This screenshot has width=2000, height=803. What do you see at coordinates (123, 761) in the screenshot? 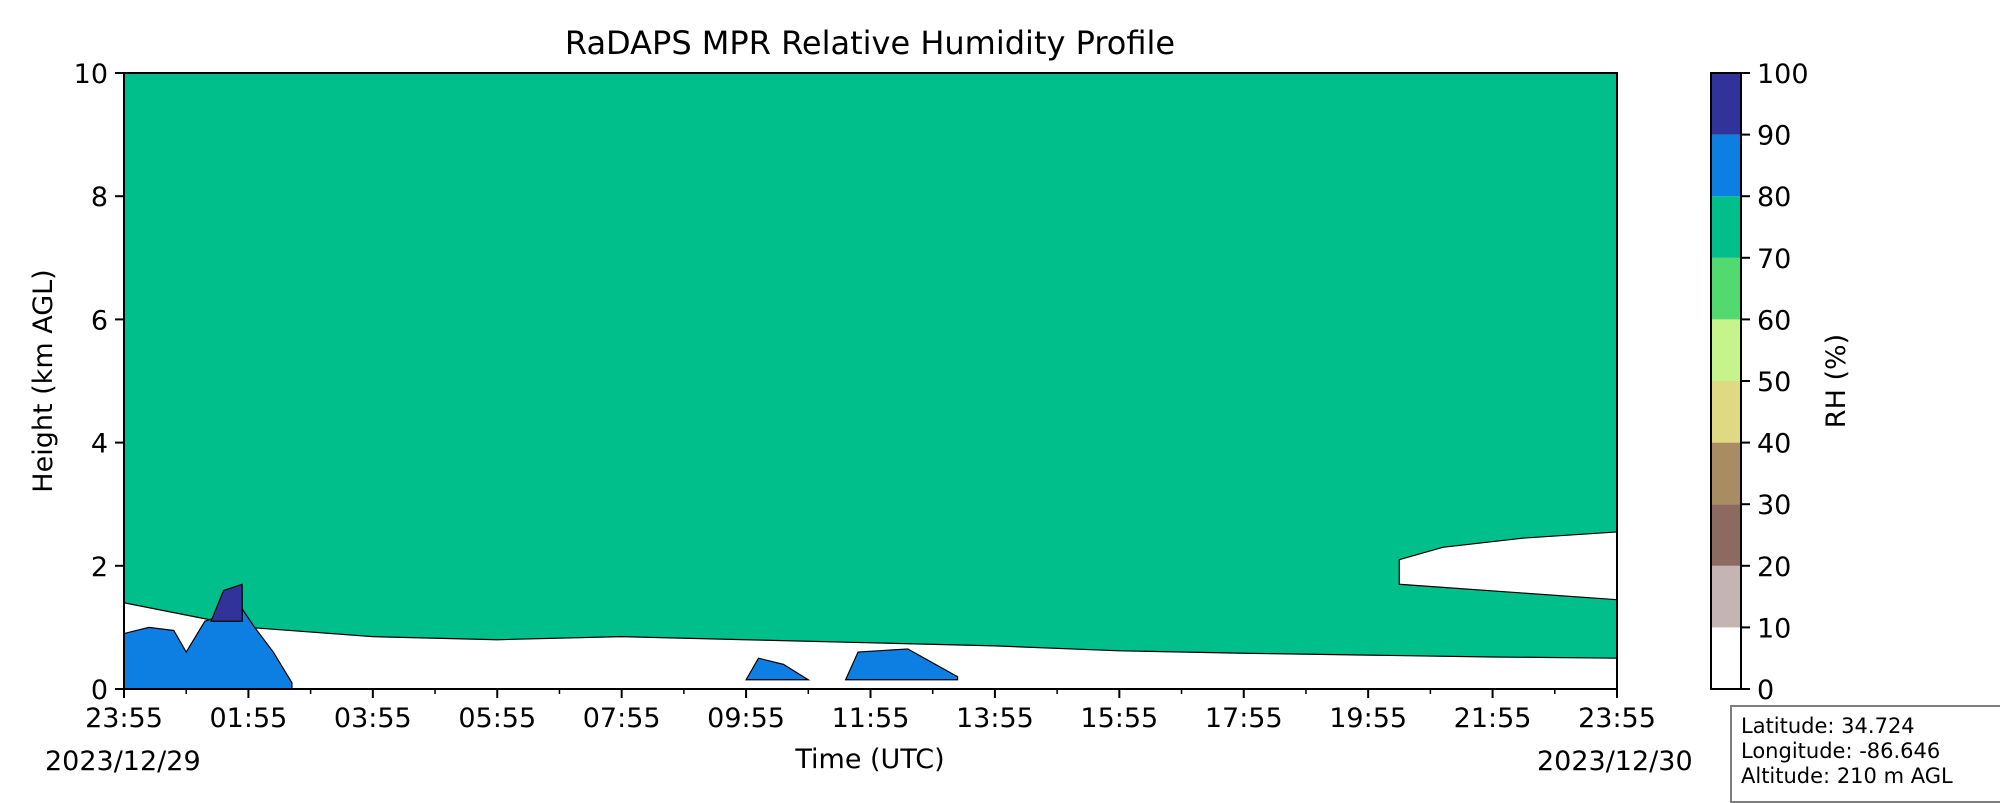
I see `start-date-label: 2023/12/29` at bounding box center [123, 761].